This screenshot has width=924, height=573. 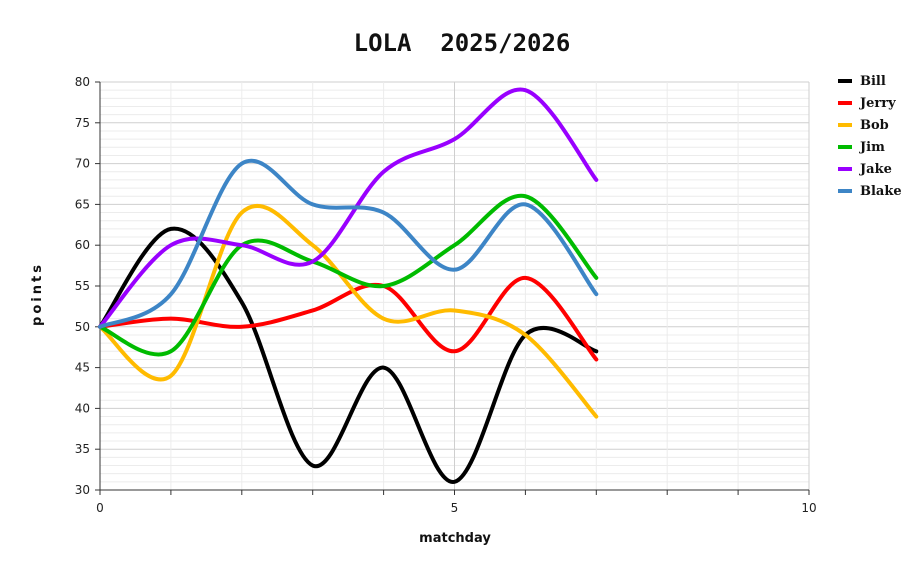 What do you see at coordinates (100, 508) in the screenshot?
I see `x-tick-label: 0` at bounding box center [100, 508].